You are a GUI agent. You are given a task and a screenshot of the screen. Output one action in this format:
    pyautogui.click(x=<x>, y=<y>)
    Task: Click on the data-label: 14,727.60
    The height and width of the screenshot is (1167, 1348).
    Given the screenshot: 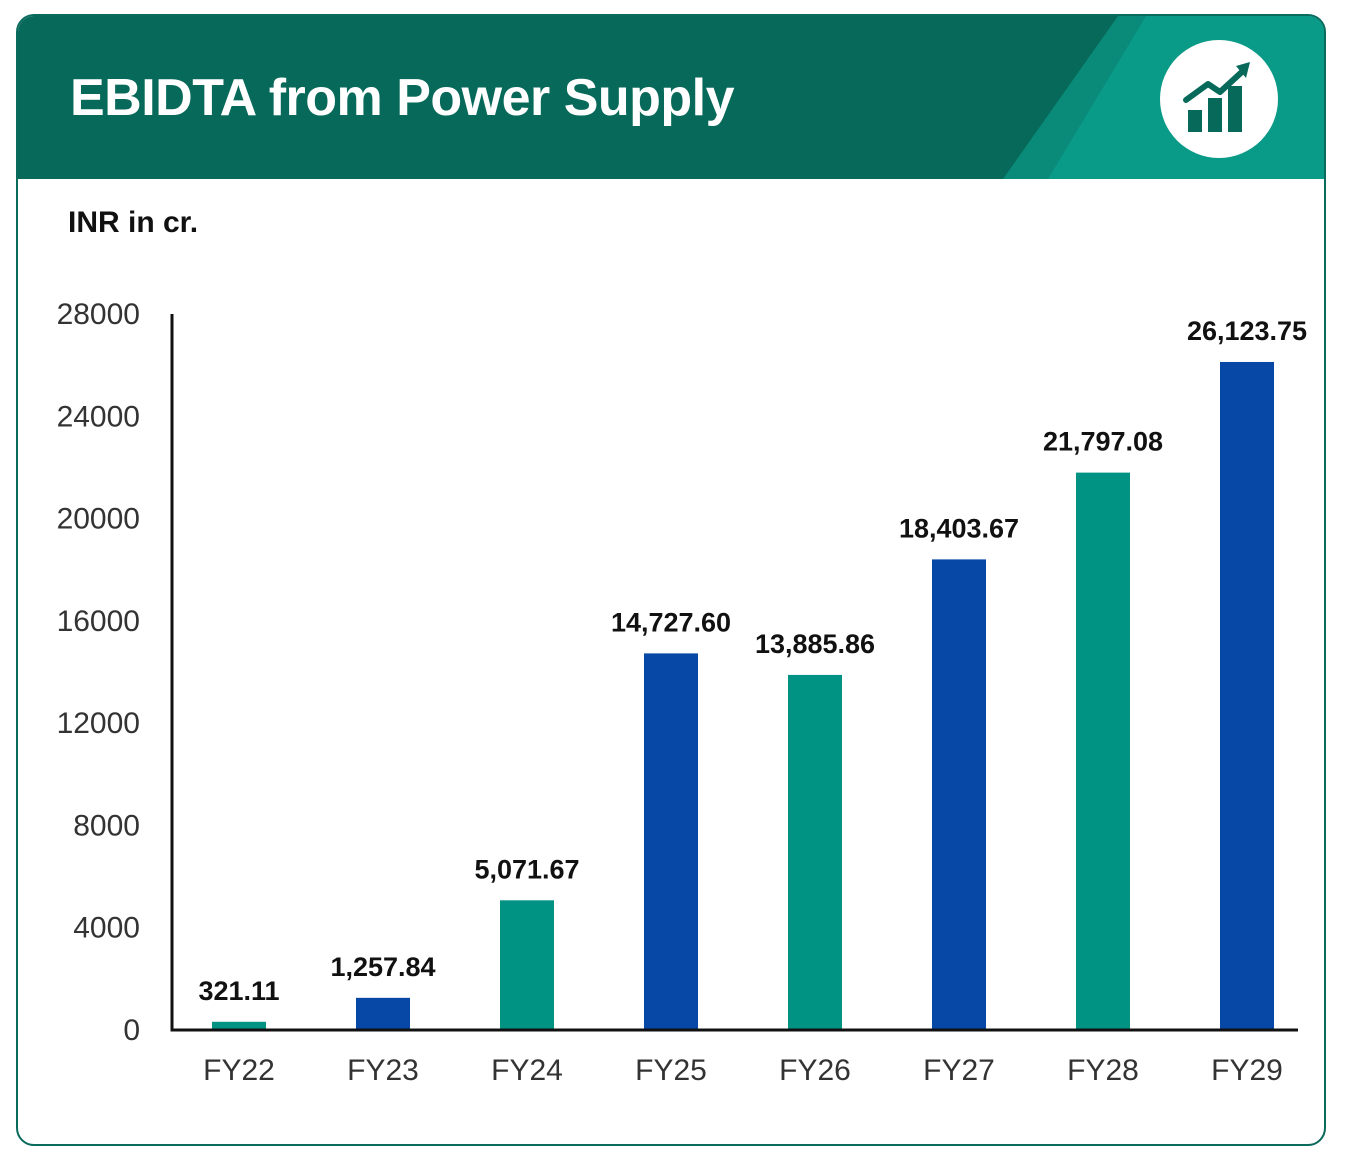 What is the action you would take?
    pyautogui.click(x=671, y=622)
    